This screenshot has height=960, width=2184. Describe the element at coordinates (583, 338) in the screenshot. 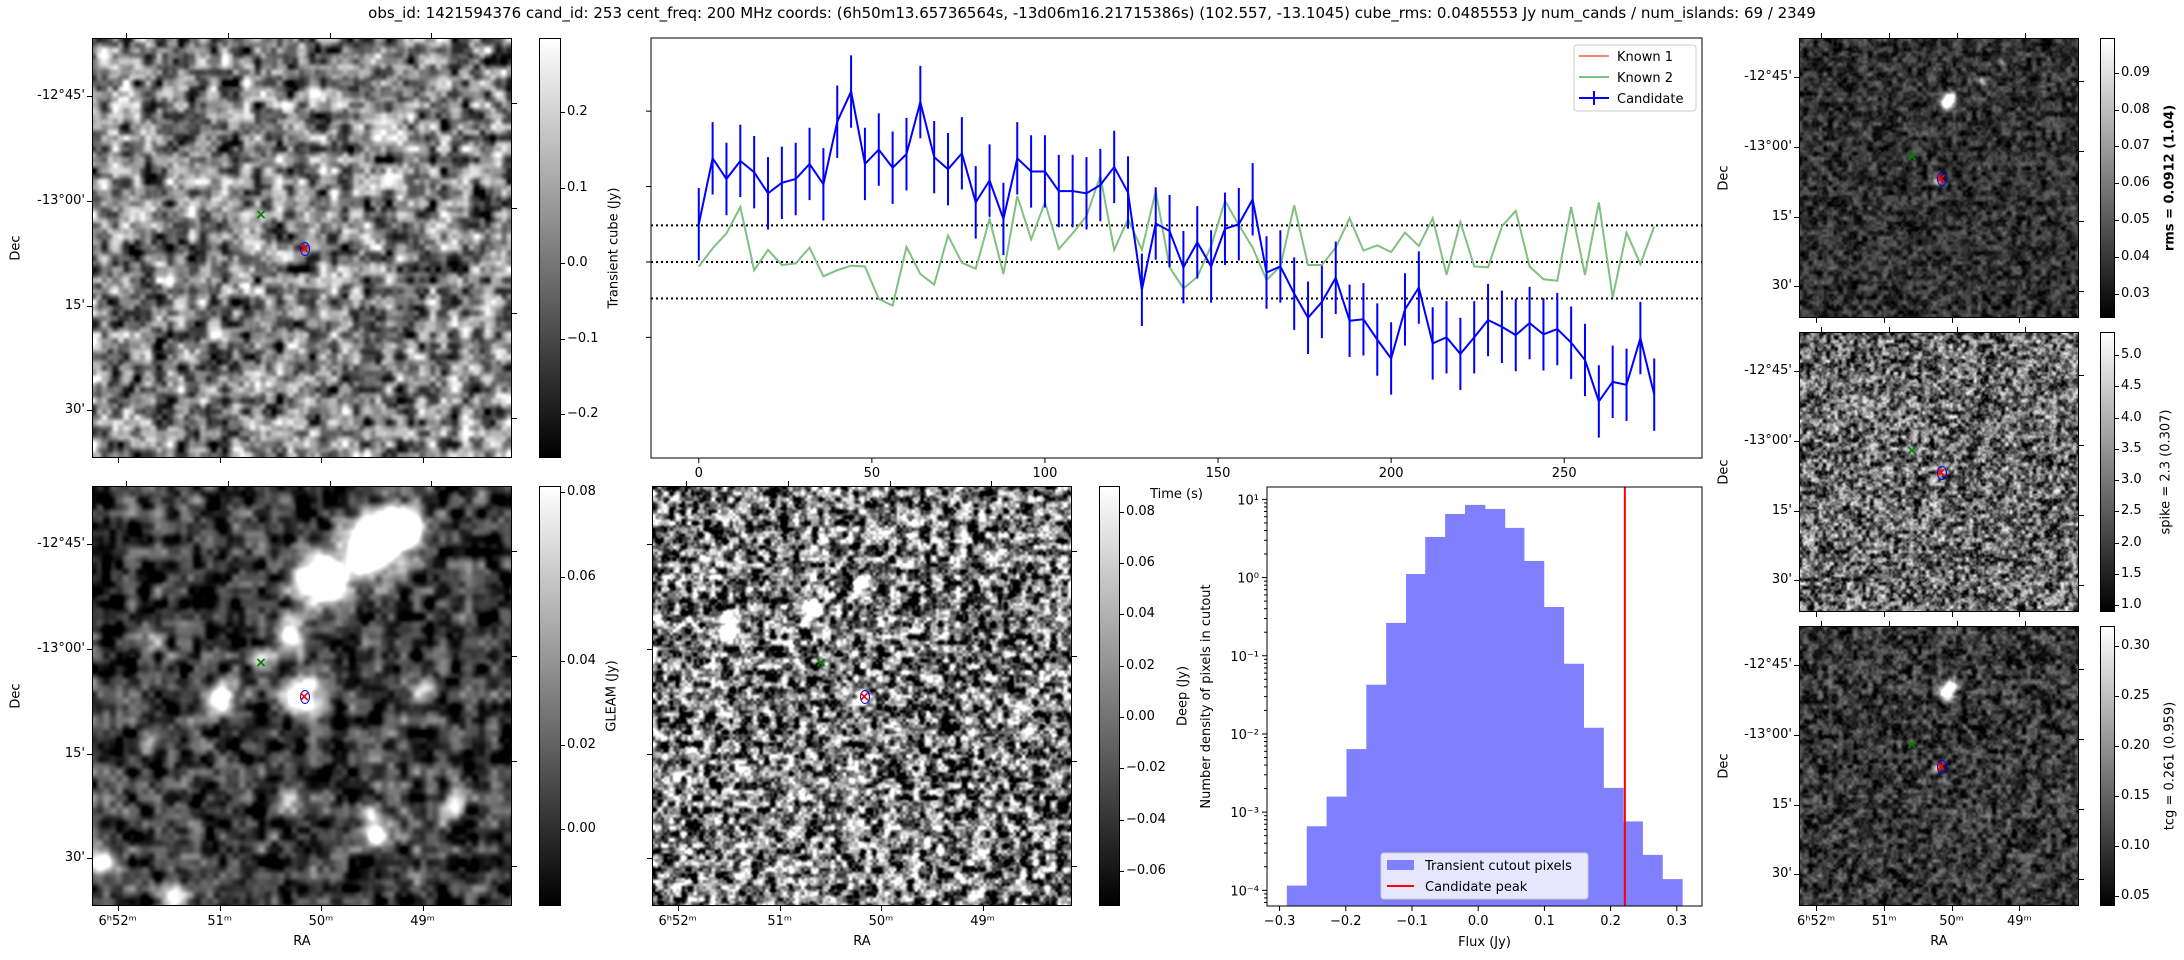

I see `colorbar-tick-label: −0.1` at that location.